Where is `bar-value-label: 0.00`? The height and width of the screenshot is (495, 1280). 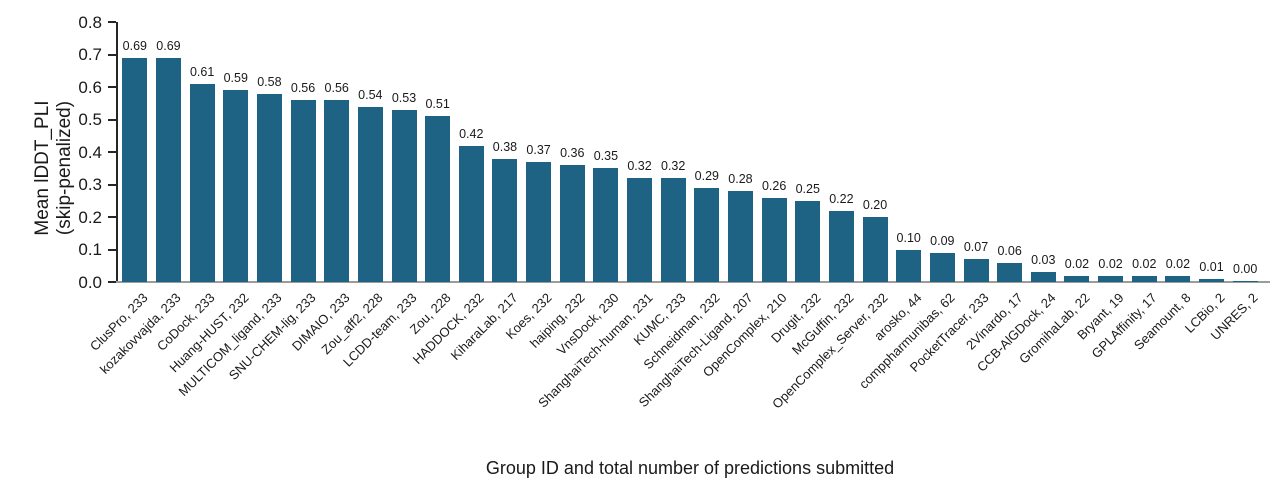
bar-value-label: 0.00 is located at coordinates (1245, 269).